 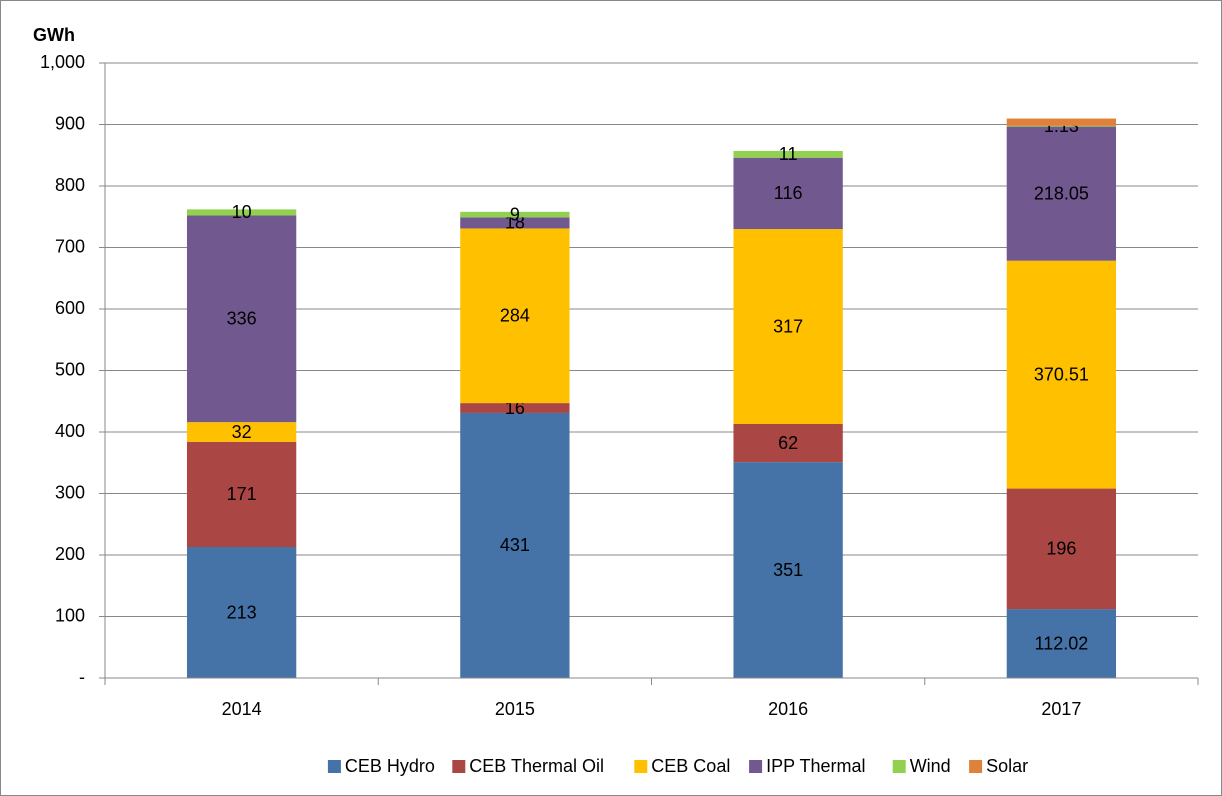 I want to click on x-tick-label: 2014, so click(x=242, y=709).